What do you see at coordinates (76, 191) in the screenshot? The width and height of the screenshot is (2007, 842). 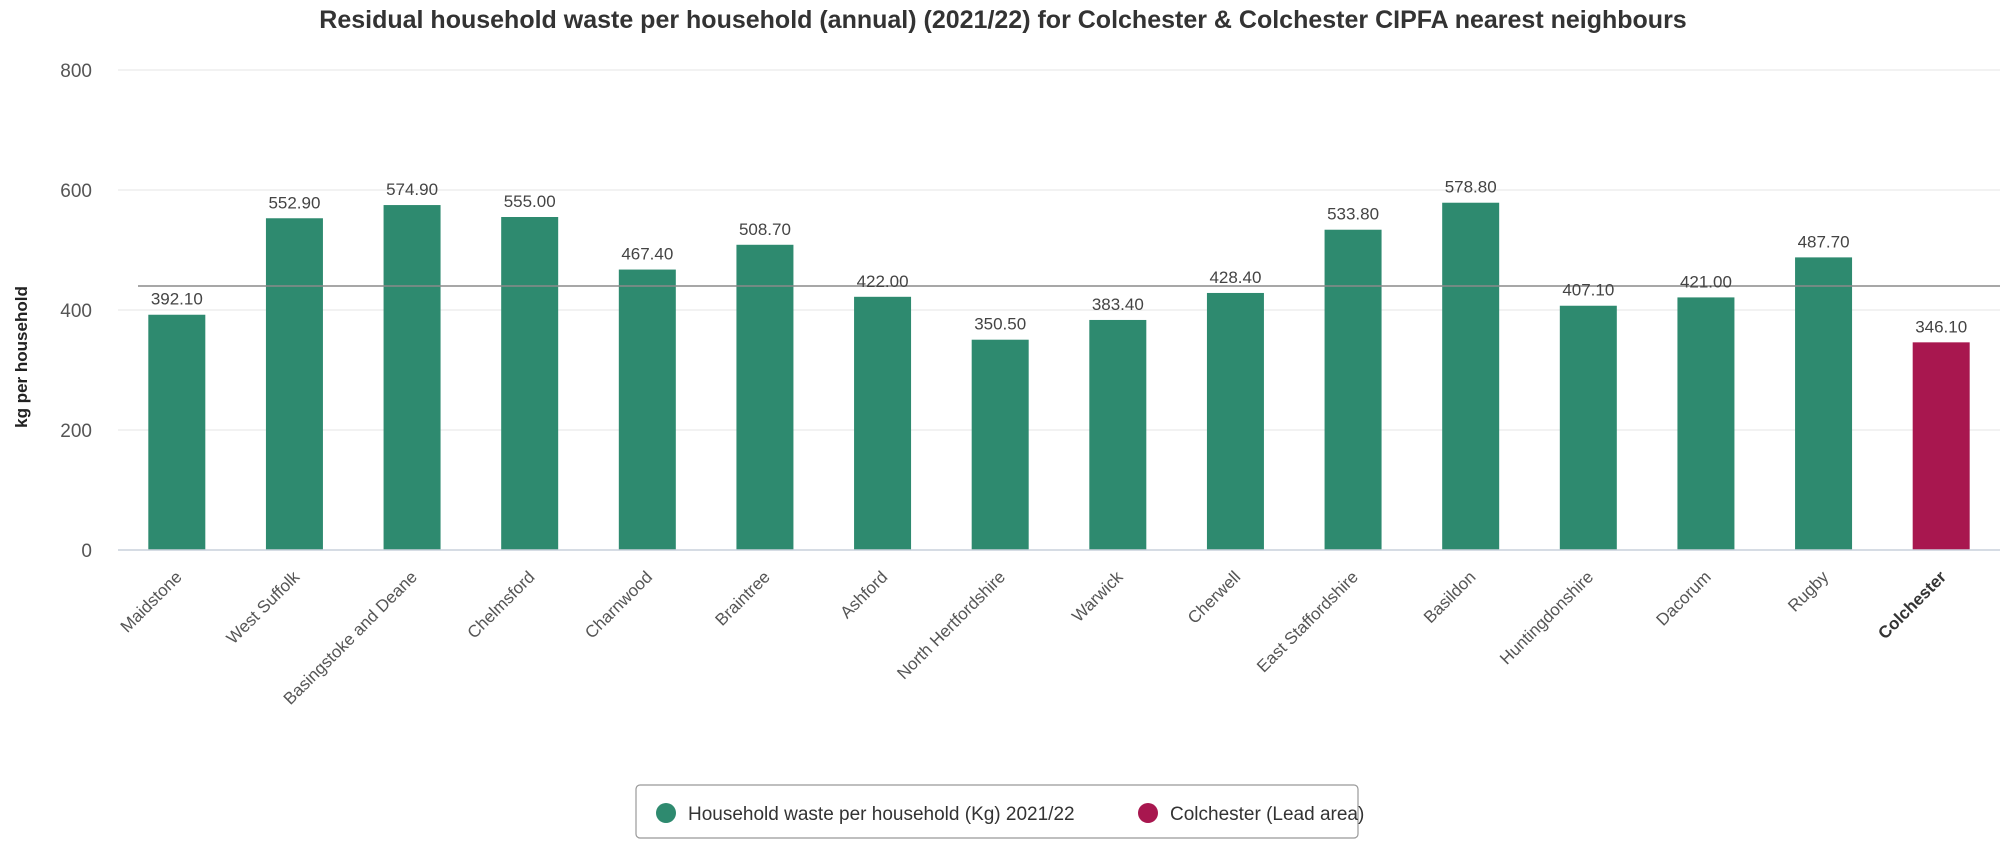 I see `y-tick-label: 600` at bounding box center [76, 191].